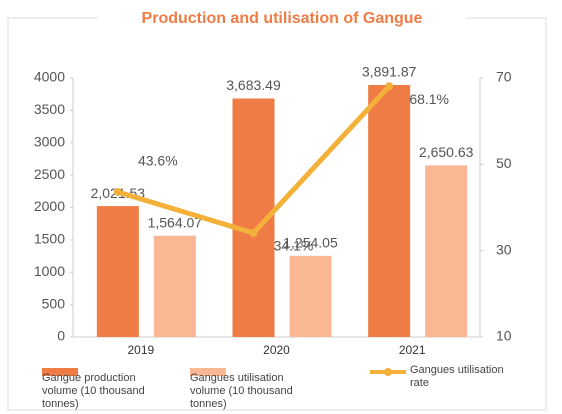  I want to click on bar-value-label: 1,254.05, so click(310, 243).